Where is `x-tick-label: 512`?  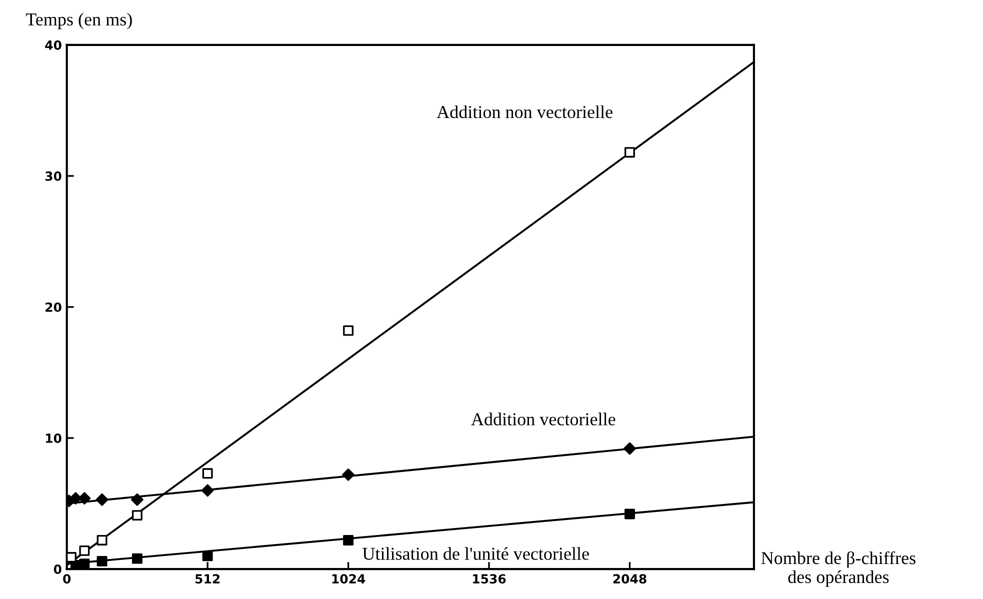 x-tick-label: 512 is located at coordinates (207, 579).